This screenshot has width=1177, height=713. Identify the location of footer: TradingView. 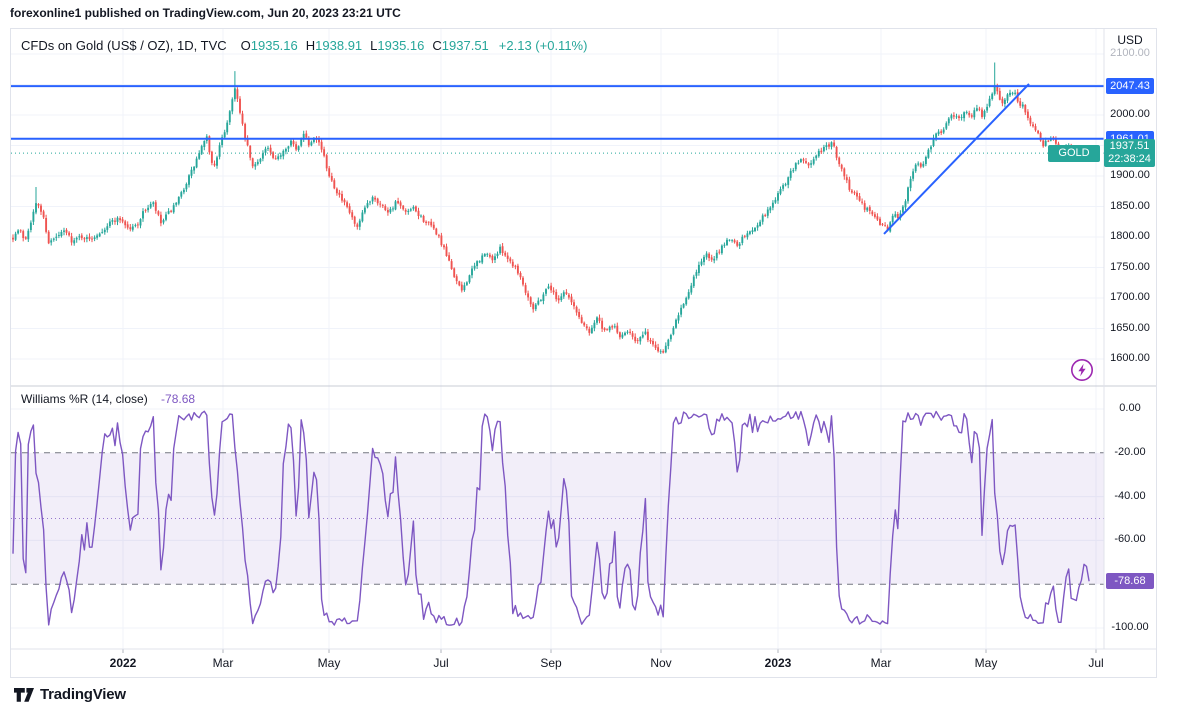
(70, 694).